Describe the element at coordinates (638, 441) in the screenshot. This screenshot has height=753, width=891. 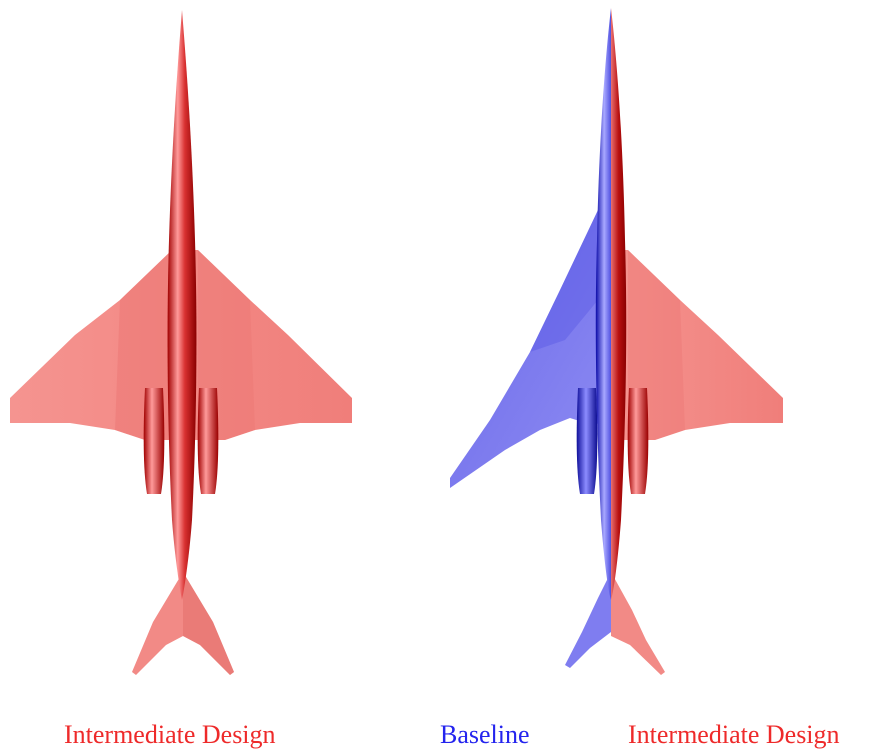
I see `intermediate-engine` at that location.